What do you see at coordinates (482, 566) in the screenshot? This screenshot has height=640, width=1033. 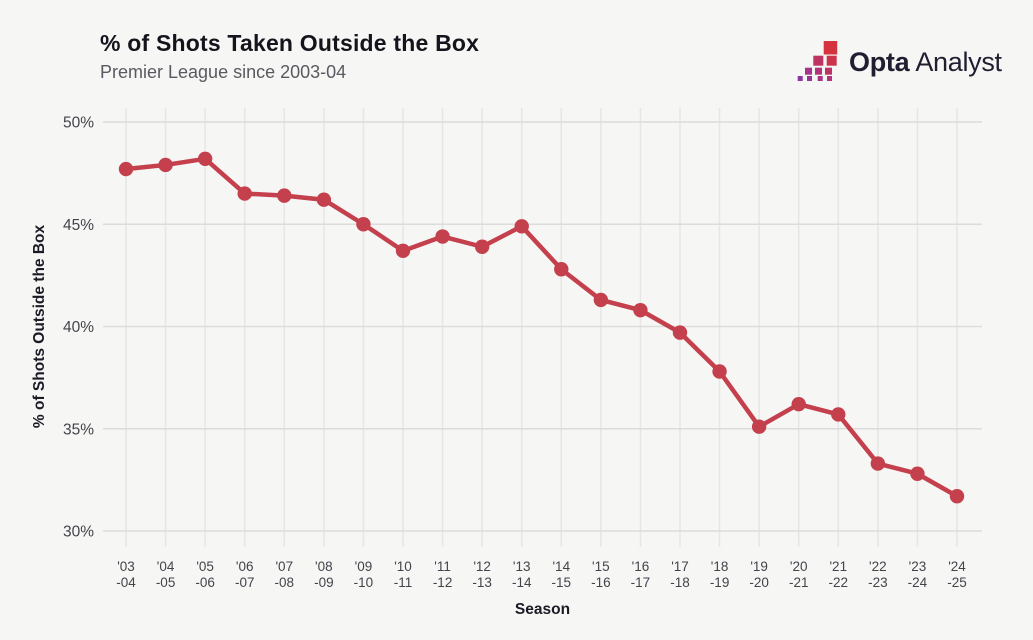 I see `x-tick-label-top: '12` at bounding box center [482, 566].